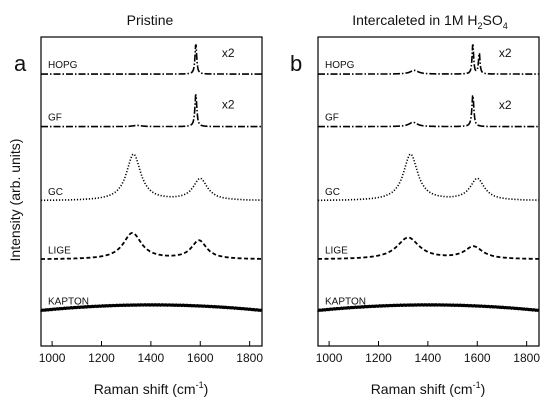 Image resolution: width=550 pixels, height=406 pixels. Describe the element at coordinates (430, 21) in the screenshot. I see `panel-b-title: Intercaleted in 1M H2SO4` at that location.